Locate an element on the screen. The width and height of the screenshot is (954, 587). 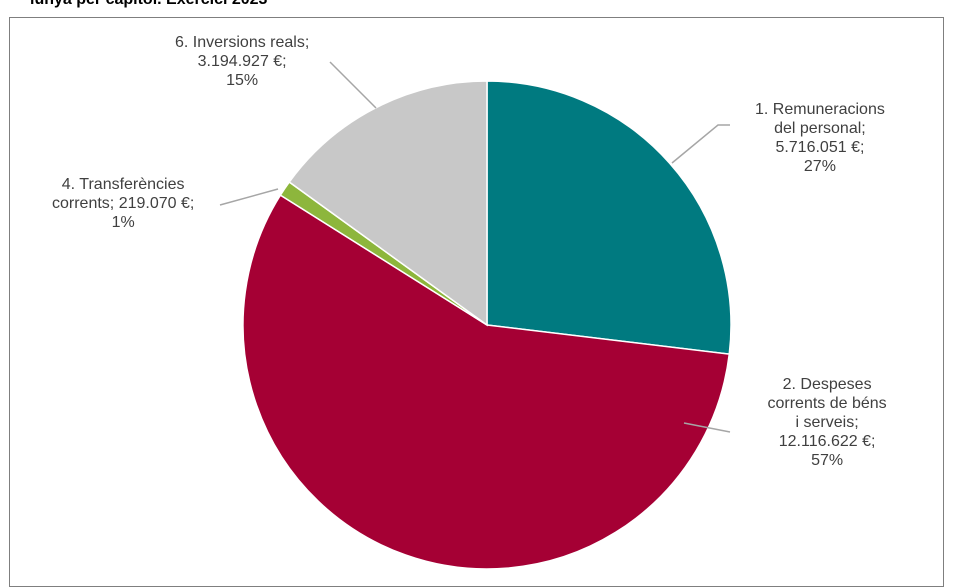
slice-label-3: 4. Transferències corrents; 219.070 €; 1% is located at coordinates (123, 203).